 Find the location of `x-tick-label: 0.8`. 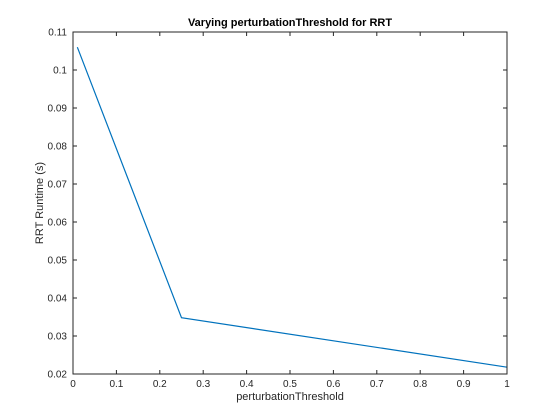

x-tick-label: 0.8 is located at coordinates (420, 384).